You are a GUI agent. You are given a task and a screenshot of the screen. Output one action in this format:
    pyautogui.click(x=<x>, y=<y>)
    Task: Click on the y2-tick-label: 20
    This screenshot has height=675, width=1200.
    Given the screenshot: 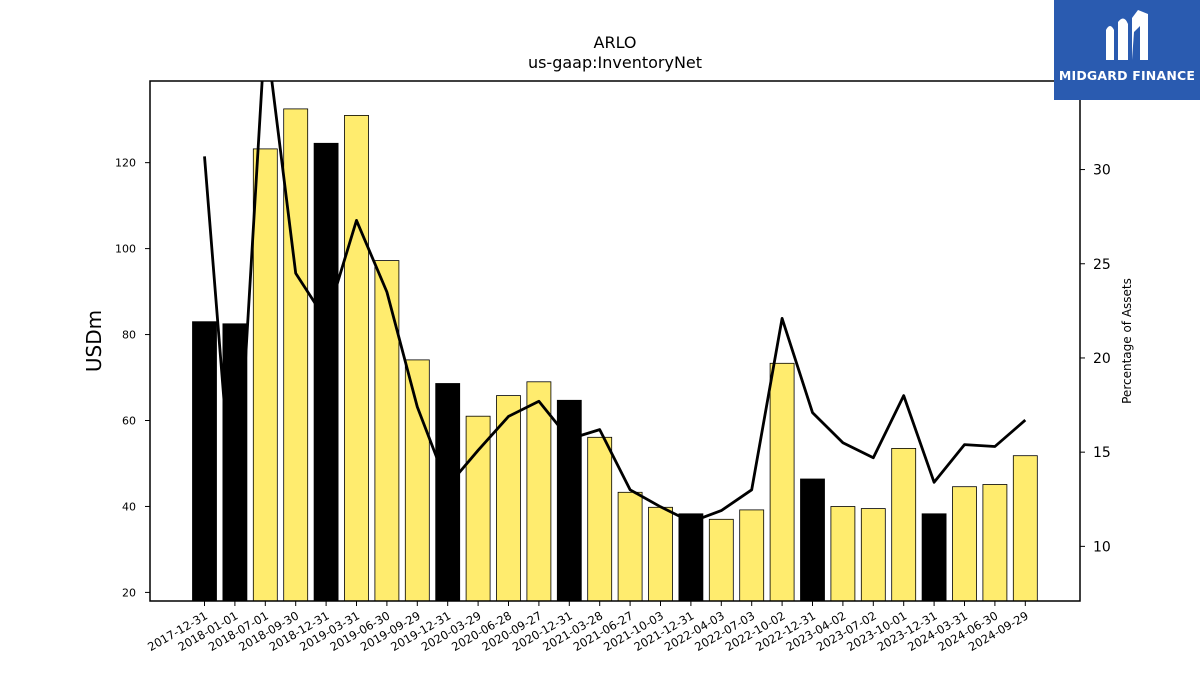 What is the action you would take?
    pyautogui.click(x=1102, y=359)
    